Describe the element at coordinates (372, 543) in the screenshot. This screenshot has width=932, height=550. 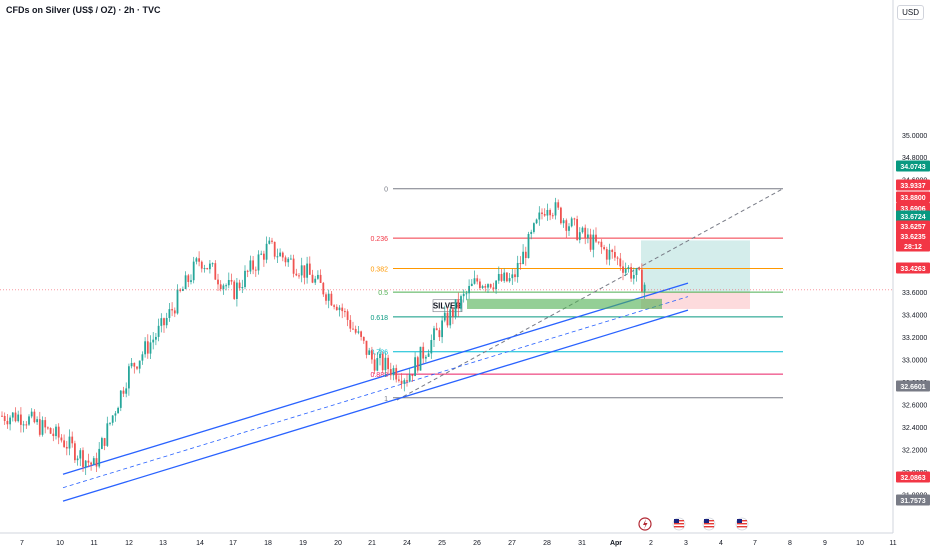
I see `time-tick-label: 21` at that location.